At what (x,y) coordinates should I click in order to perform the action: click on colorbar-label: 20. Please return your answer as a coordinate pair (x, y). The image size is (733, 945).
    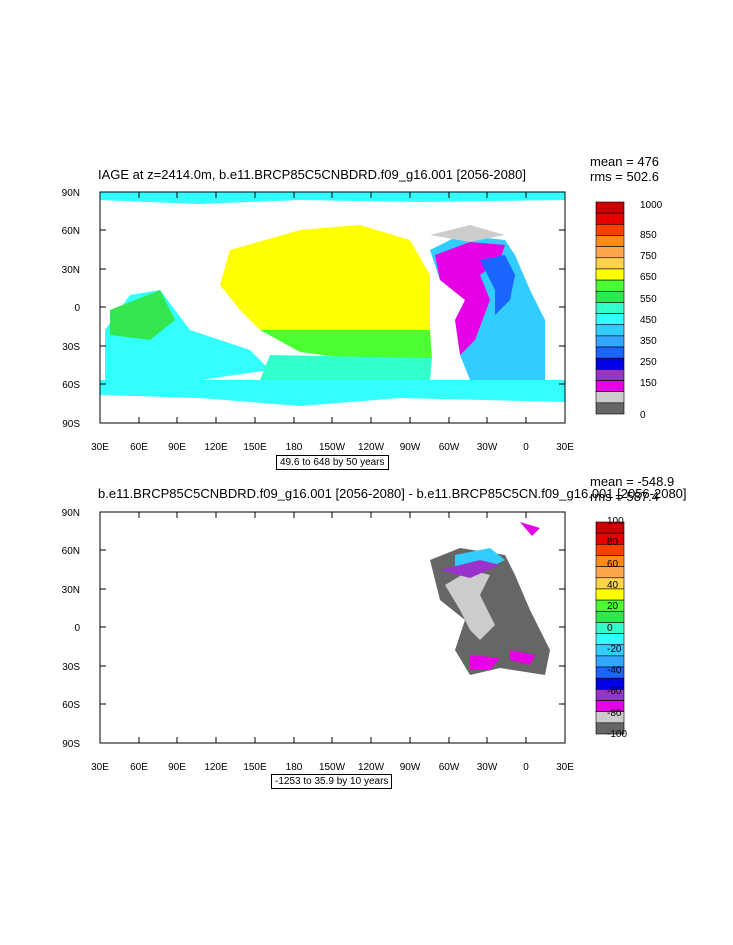
    Looking at the image, I should click on (613, 606).